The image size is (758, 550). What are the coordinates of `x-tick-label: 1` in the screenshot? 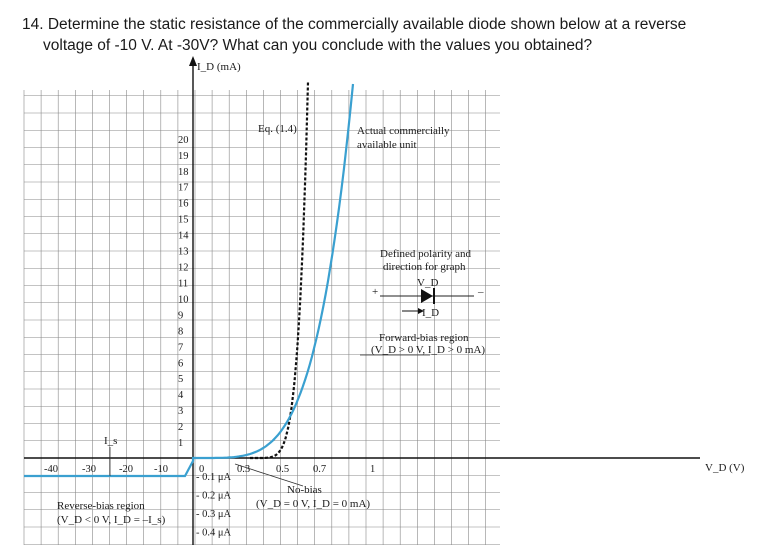 It's located at (372, 469).